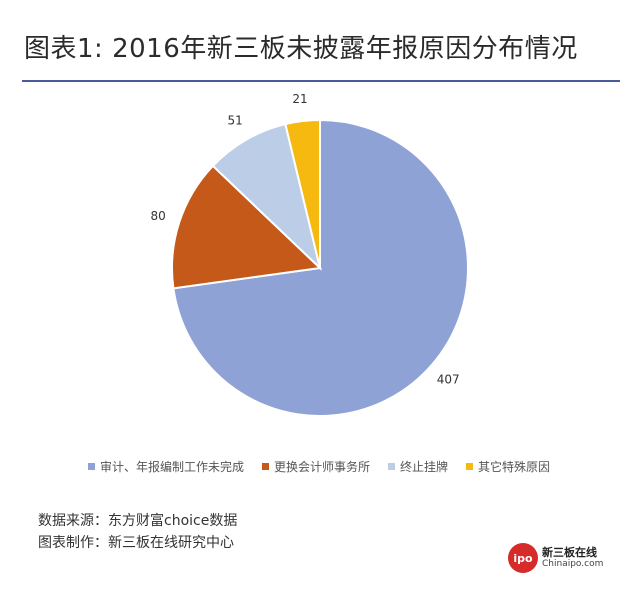 Image resolution: width=640 pixels, height=592 pixels. Describe the element at coordinates (569, 552) in the screenshot. I see `logo-name: 新三板在线` at that location.